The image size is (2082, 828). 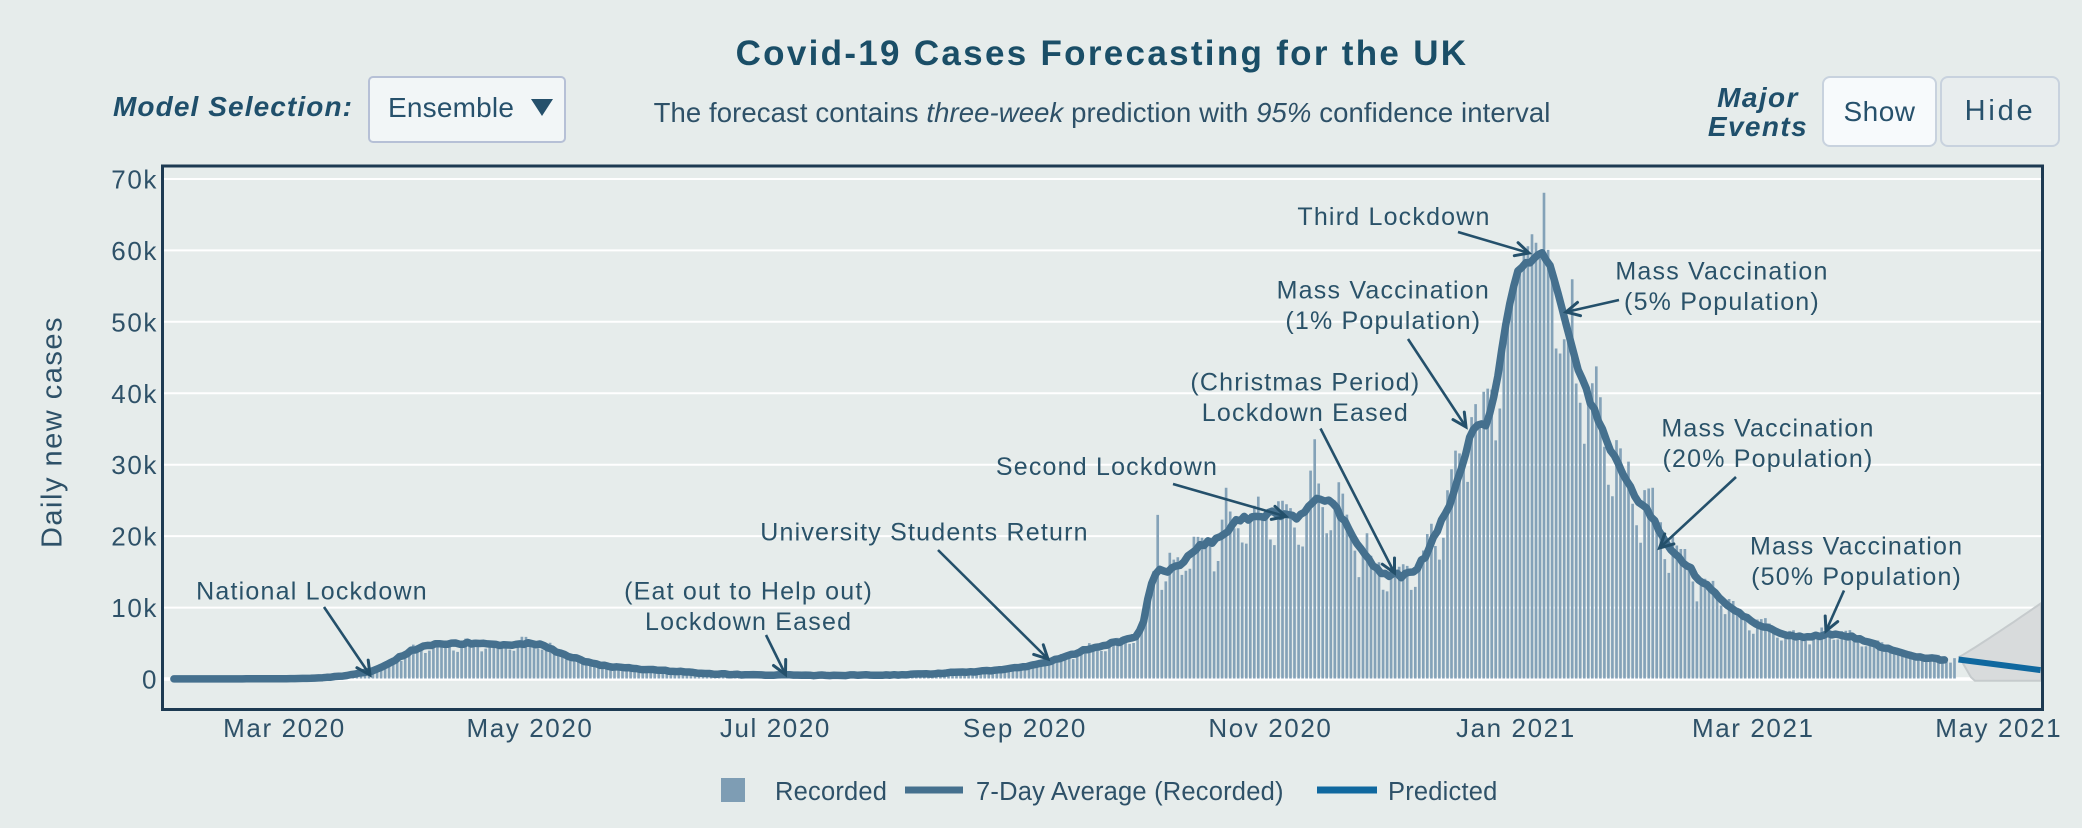 I want to click on svg-text: Nov 2020, so click(x=1270, y=728).